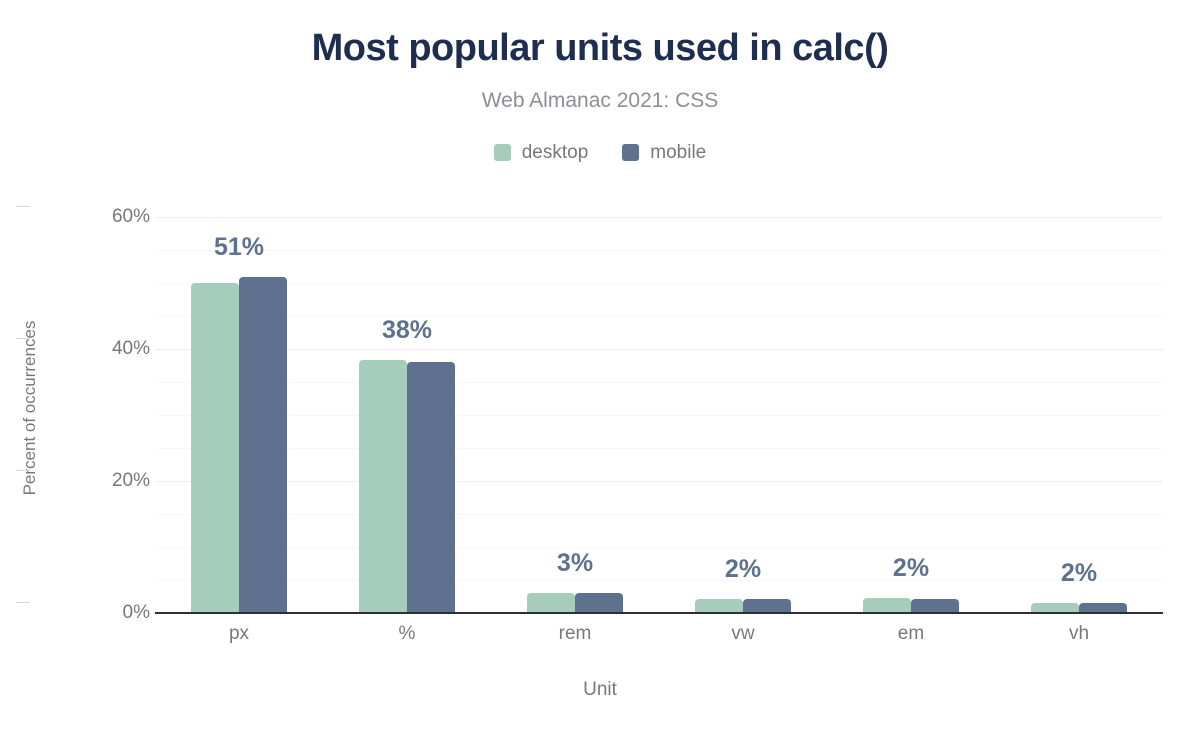  I want to click on x-tick-label-%: %, so click(407, 633).